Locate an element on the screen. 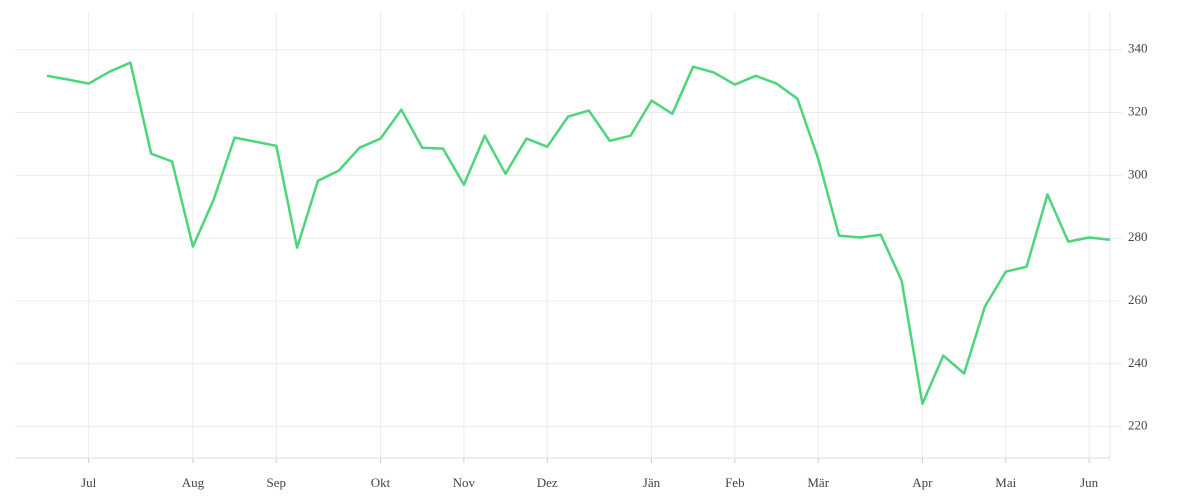 This screenshot has width=1200, height=500. x-tick-label: Jun is located at coordinates (1089, 482).